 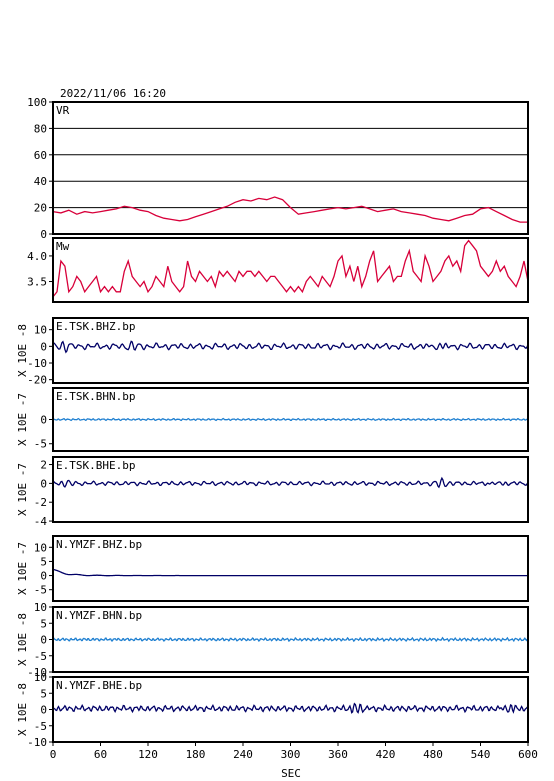 I want to click on panel-label: N.YMZF.BHN.bp, so click(x=99, y=615).